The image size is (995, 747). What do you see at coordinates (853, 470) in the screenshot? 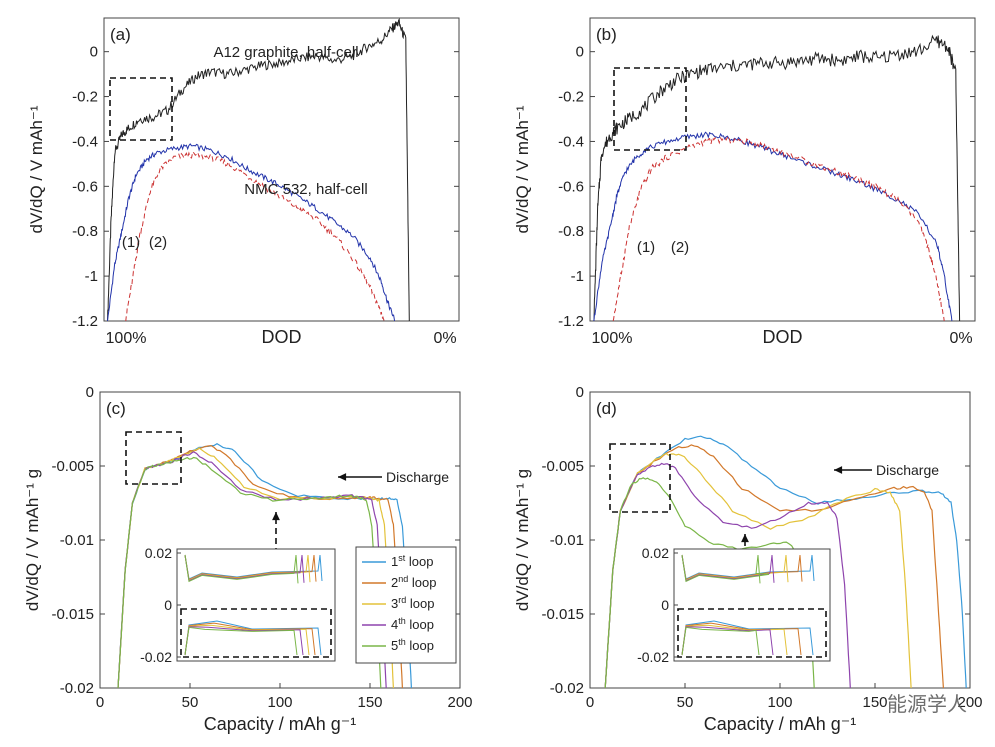
I see `discharge-arrow-d` at bounding box center [853, 470].